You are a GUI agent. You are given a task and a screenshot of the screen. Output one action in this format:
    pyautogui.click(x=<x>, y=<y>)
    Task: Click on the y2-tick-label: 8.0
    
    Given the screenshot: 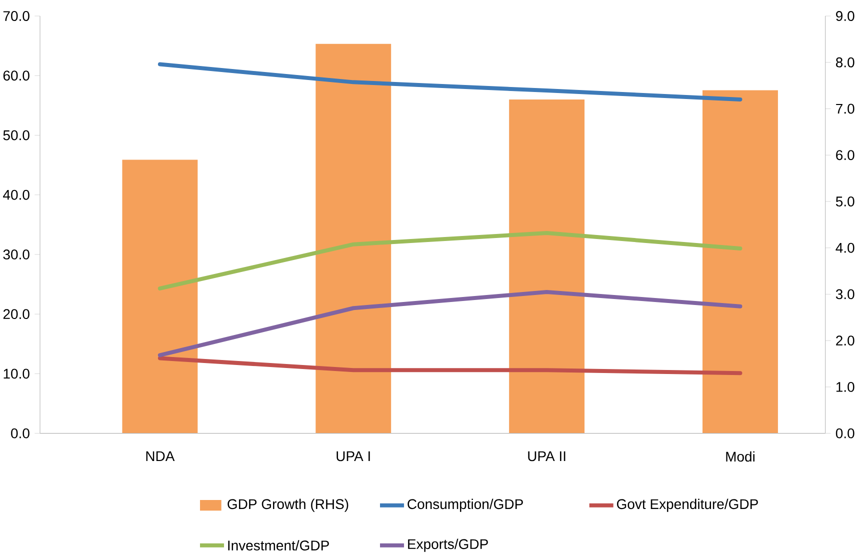 What is the action you would take?
    pyautogui.click(x=845, y=62)
    